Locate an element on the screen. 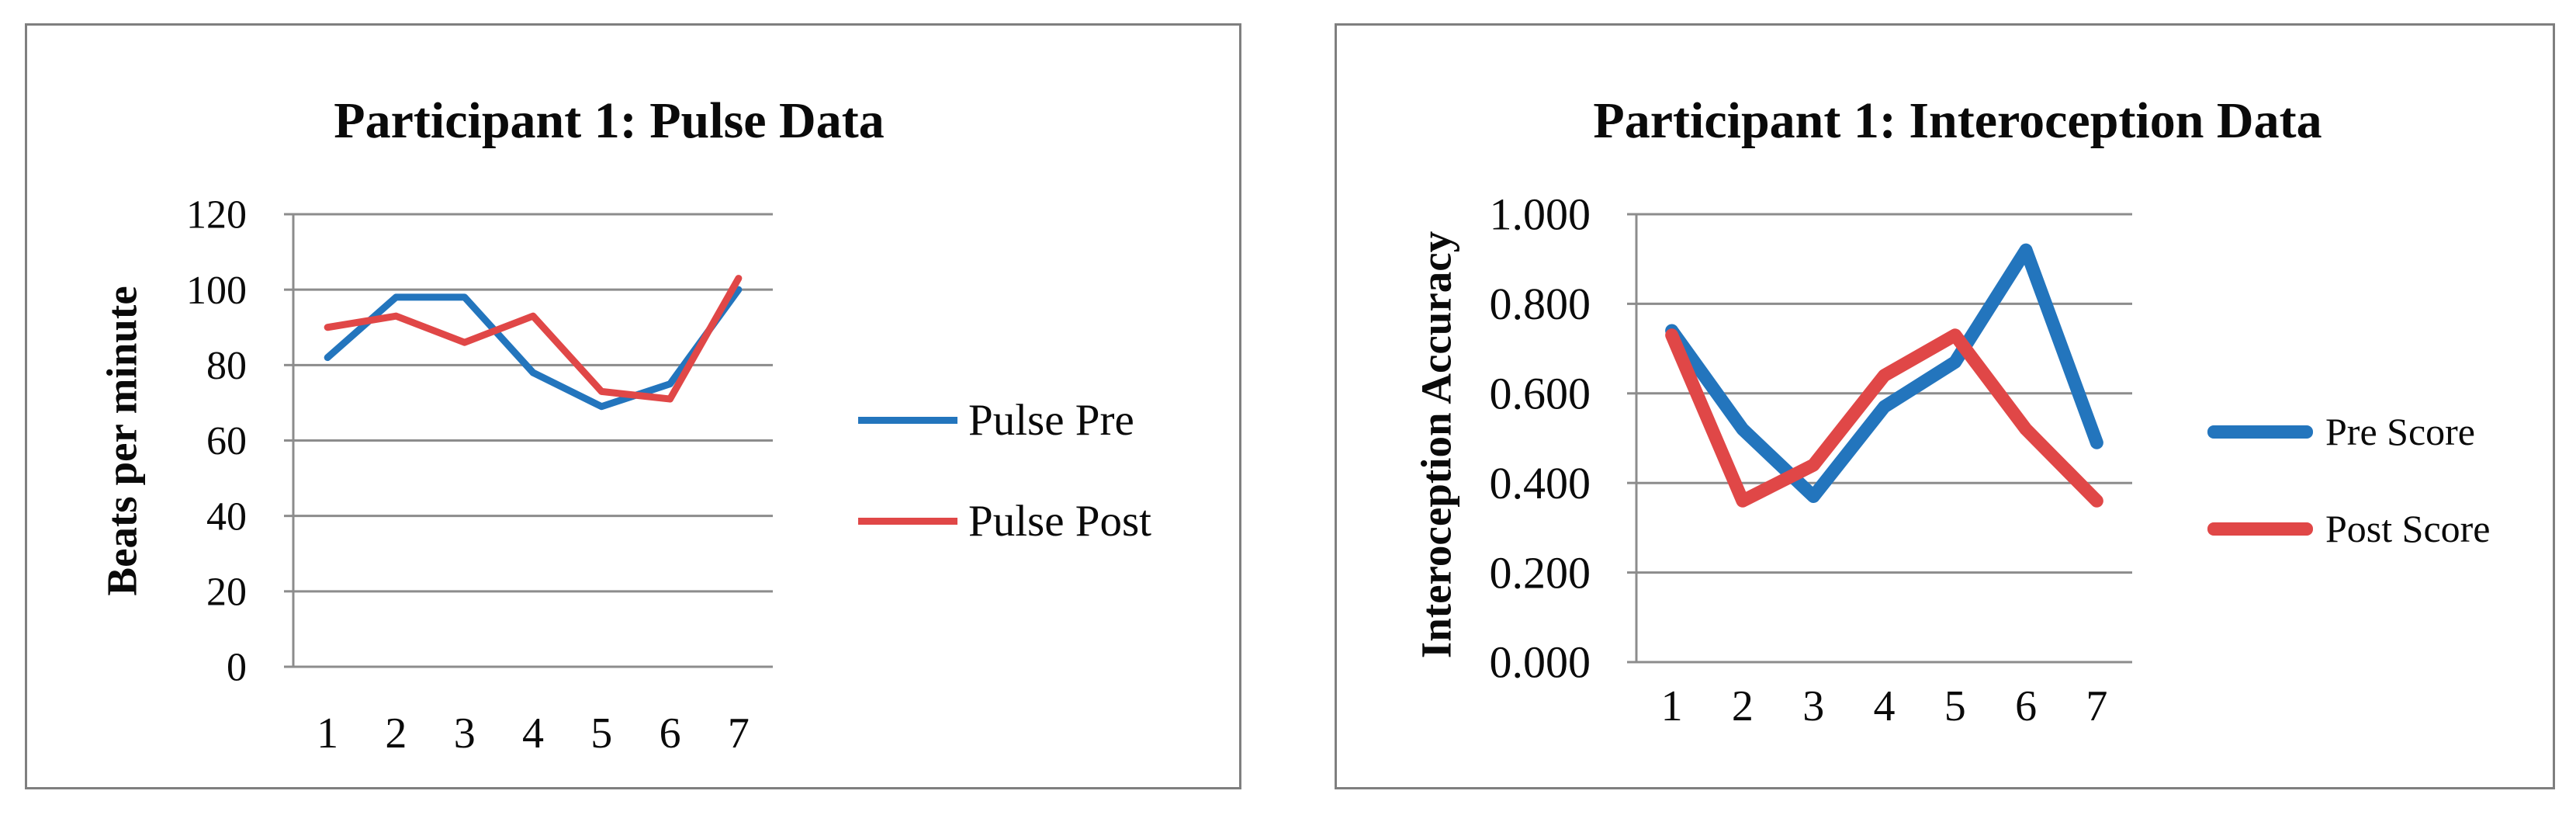 This screenshot has height=822, width=2576. series-line-pre-score is located at coordinates (1884, 373).